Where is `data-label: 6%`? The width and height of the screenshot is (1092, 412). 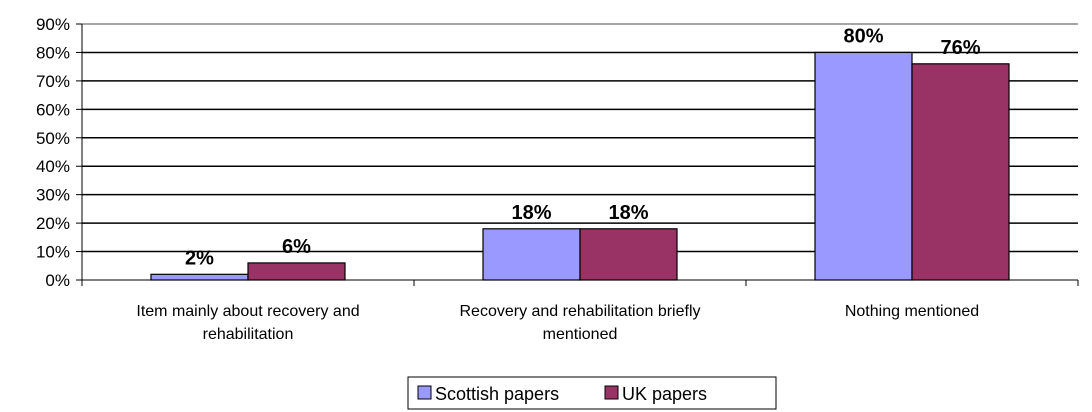
data-label: 6% is located at coordinates (296, 247).